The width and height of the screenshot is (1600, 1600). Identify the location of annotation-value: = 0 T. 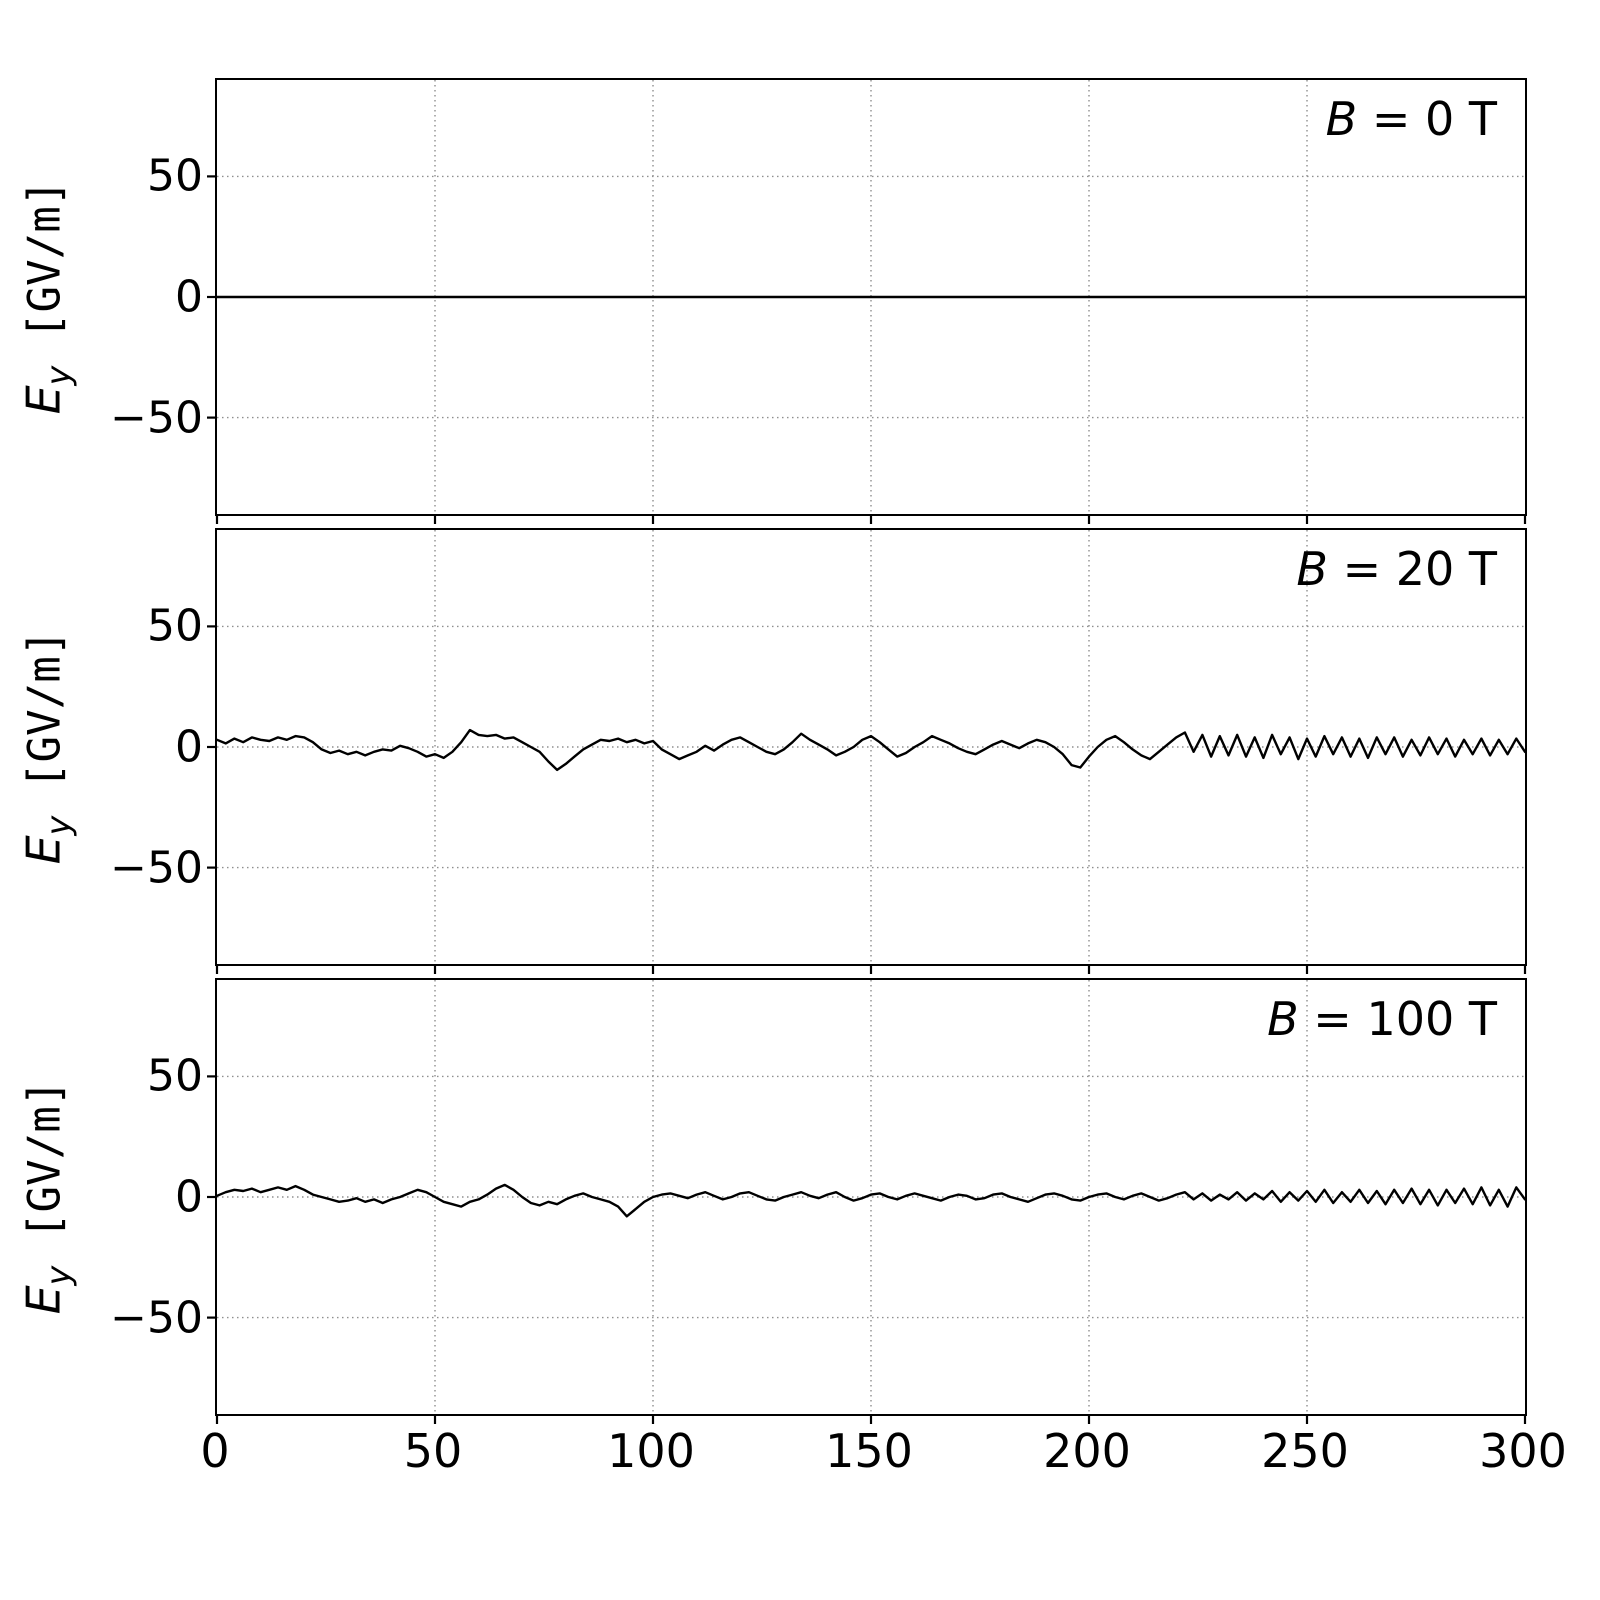
(1427, 119).